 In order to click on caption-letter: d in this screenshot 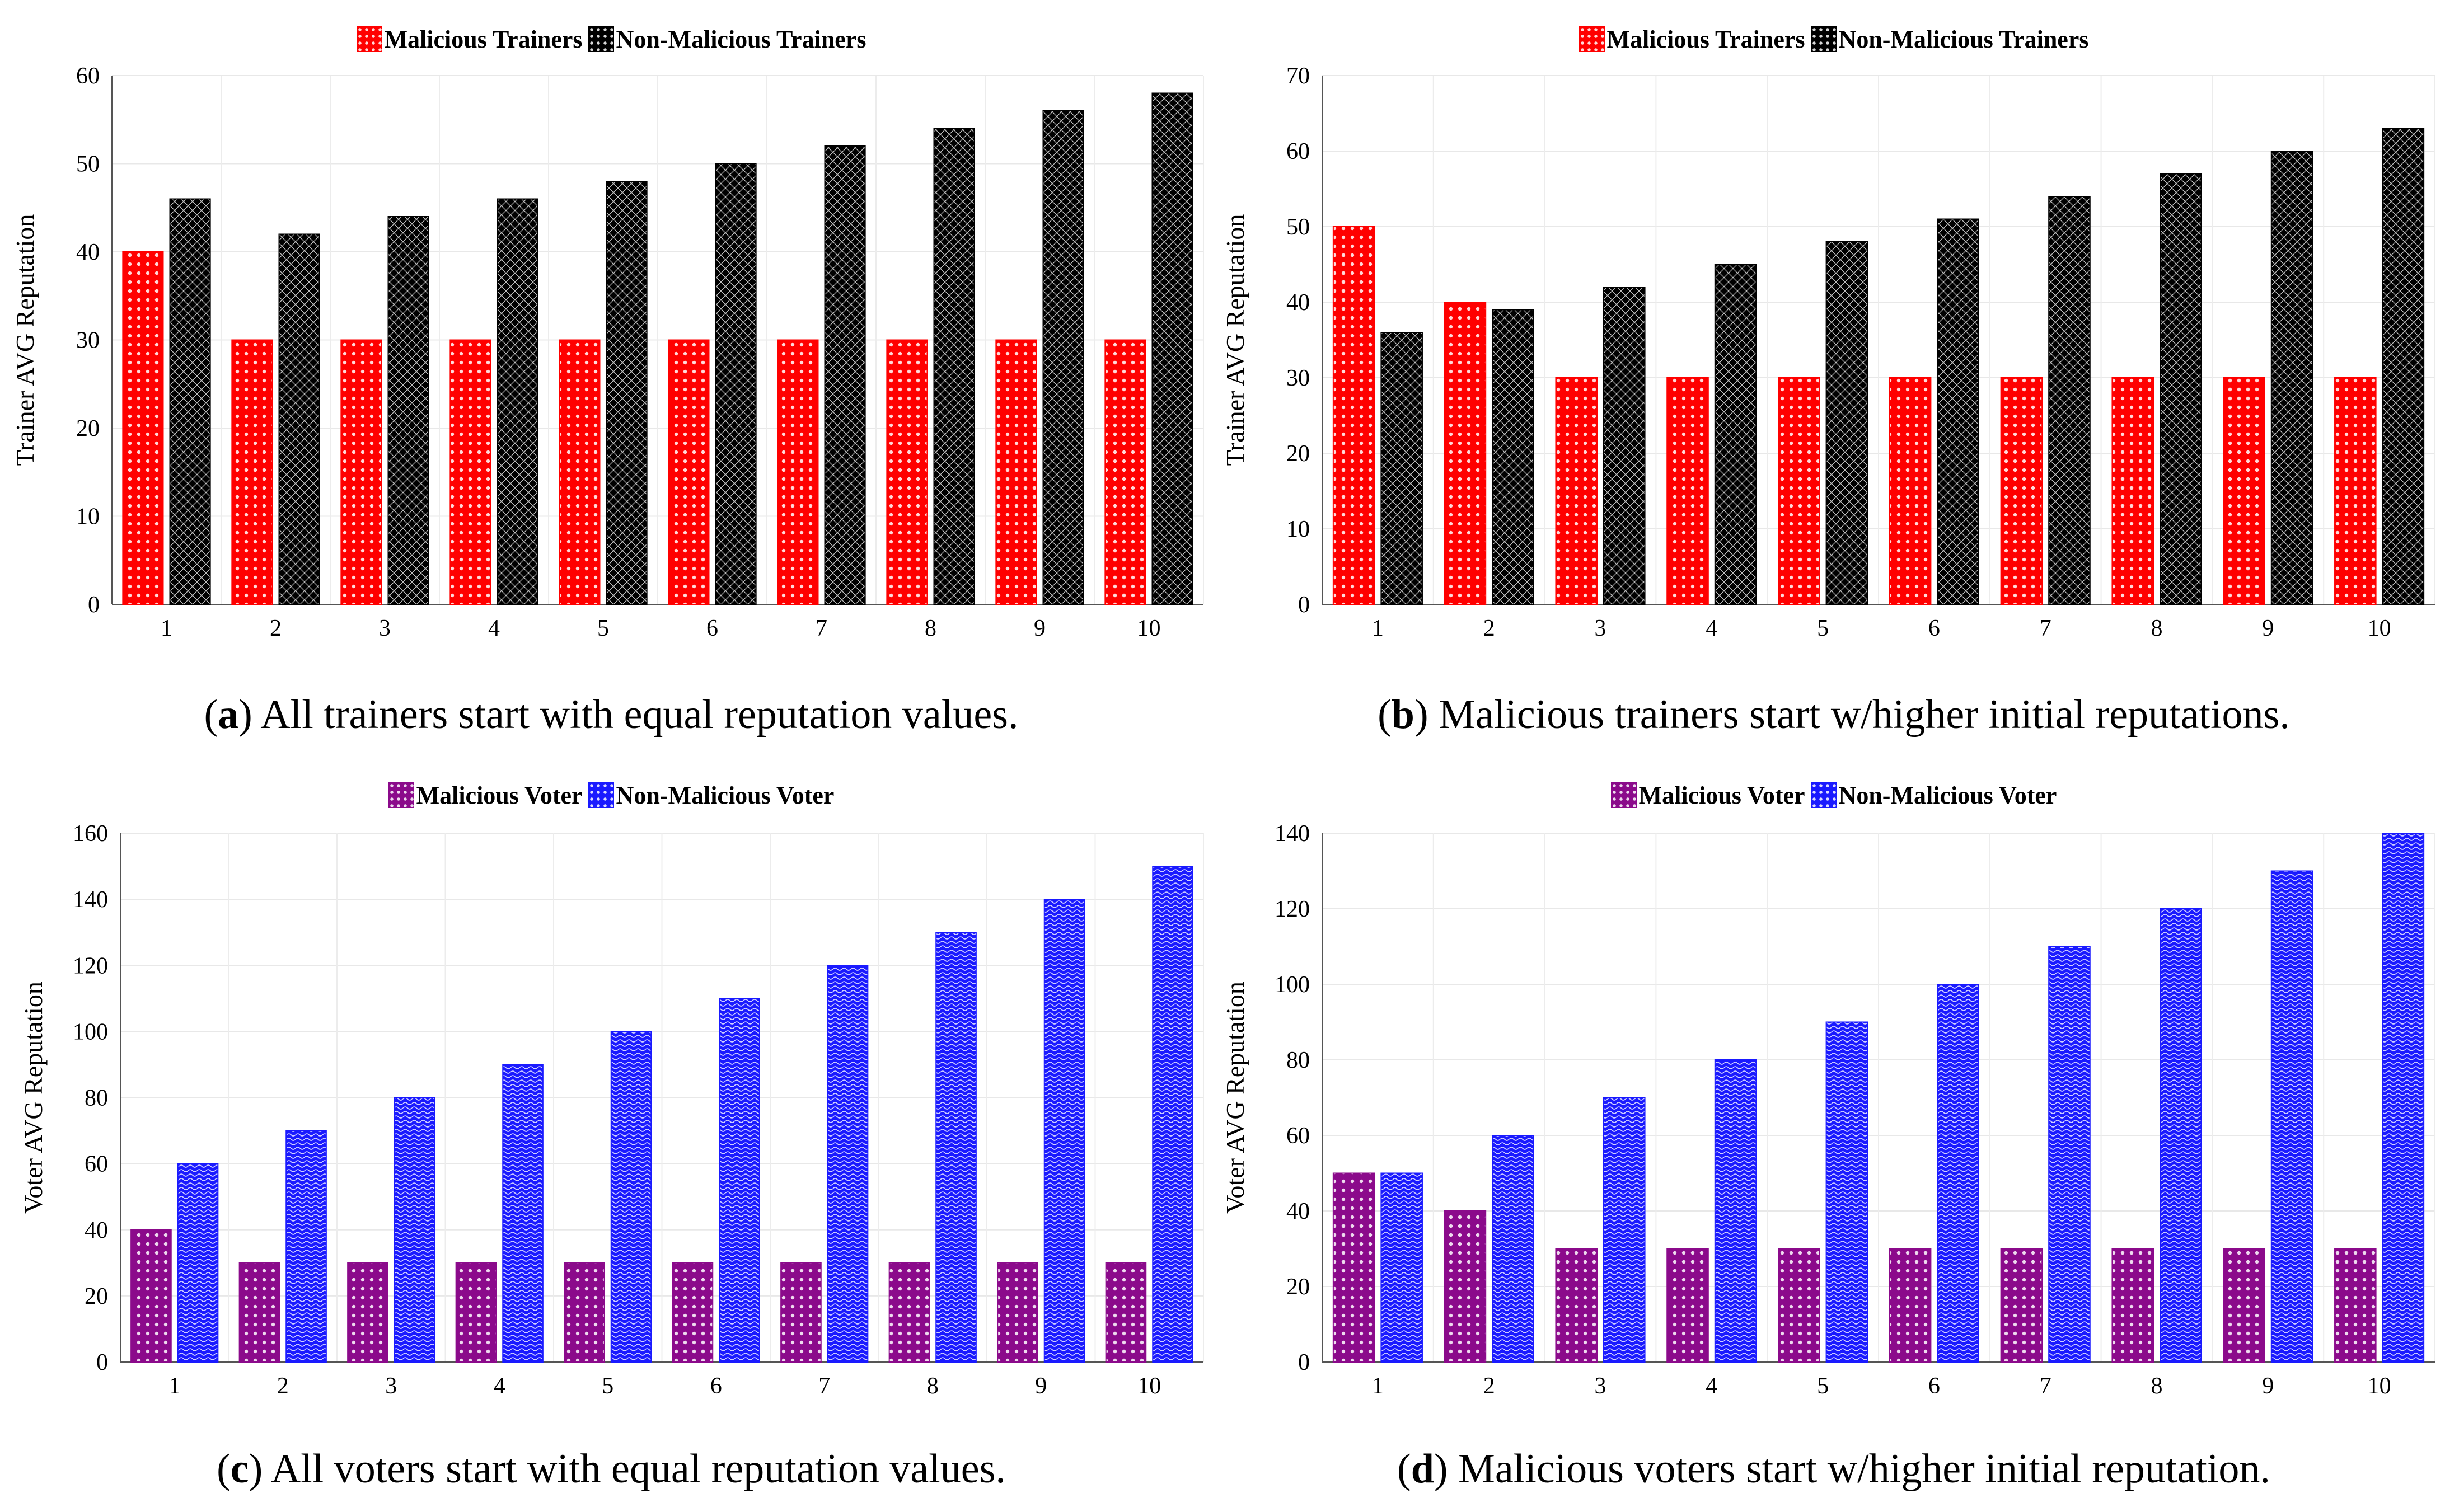, I will do `click(1422, 1469)`.